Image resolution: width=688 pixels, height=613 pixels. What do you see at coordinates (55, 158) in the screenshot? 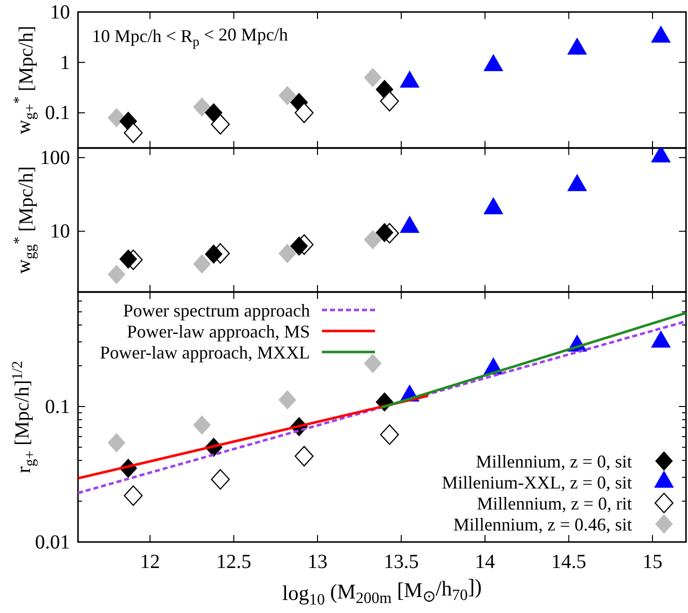
I see `y-tick-label: 100` at bounding box center [55, 158].